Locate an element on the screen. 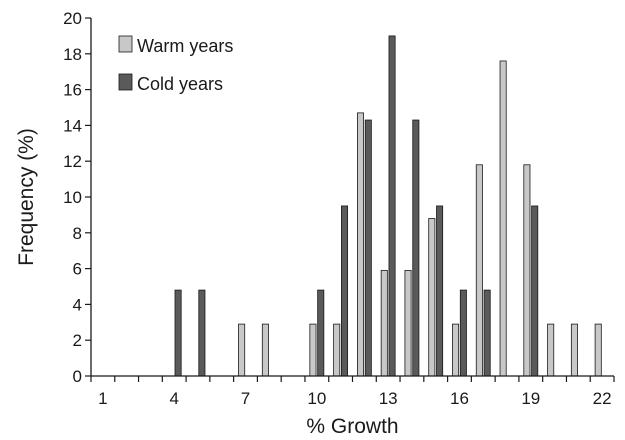  x-tick-label: 16 is located at coordinates (459, 398).